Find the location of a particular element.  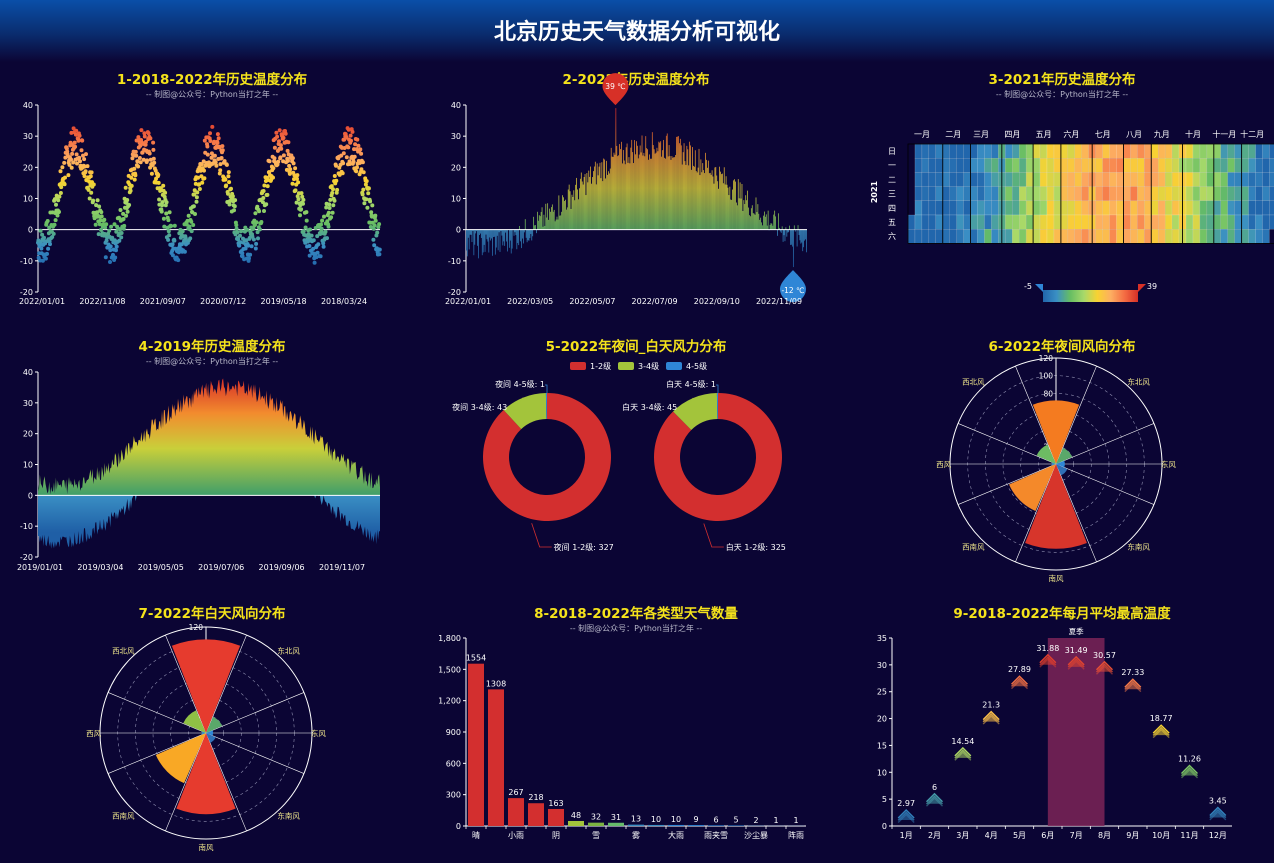

y-tick-label: 1,200 is located at coordinates (449, 701).